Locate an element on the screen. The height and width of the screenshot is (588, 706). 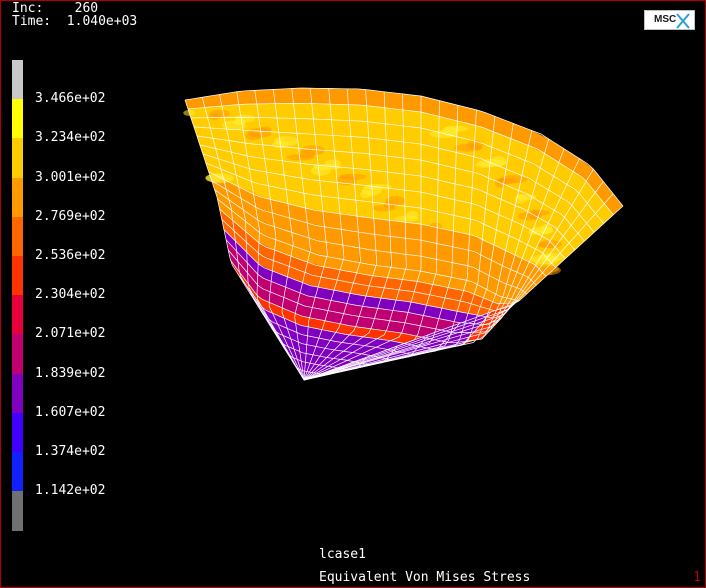
time-label: Time: is located at coordinates (32, 21).